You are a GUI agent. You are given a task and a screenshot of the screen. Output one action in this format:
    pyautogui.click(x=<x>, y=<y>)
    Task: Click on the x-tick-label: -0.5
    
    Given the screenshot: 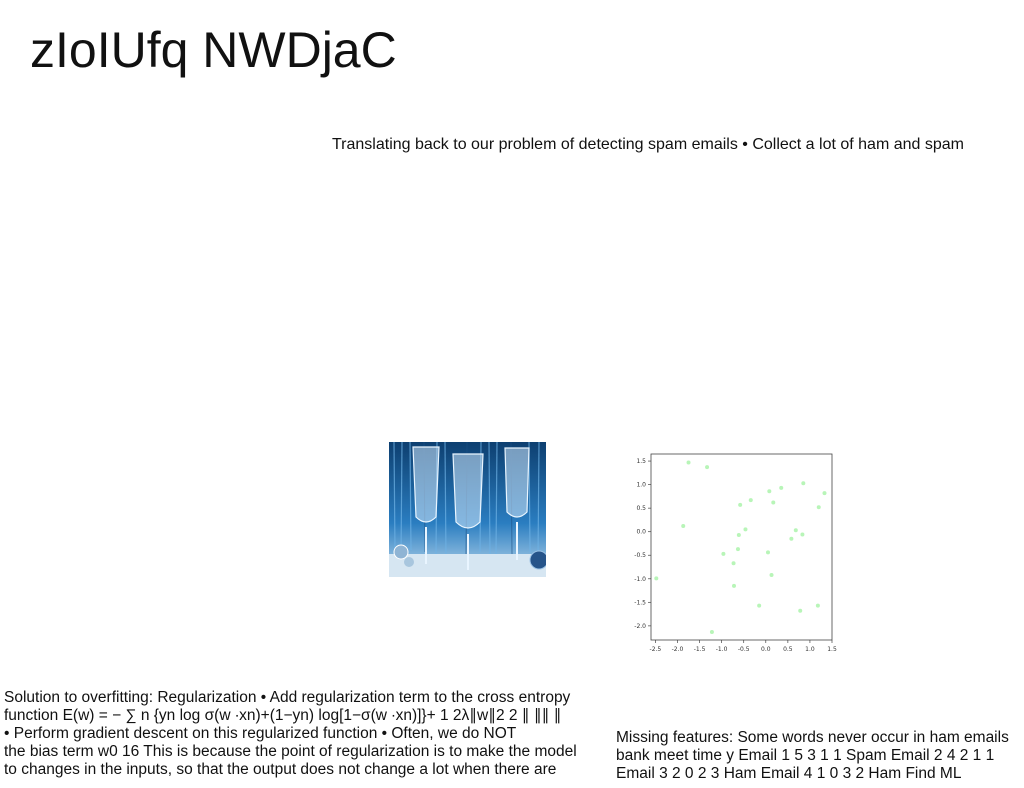 What is the action you would take?
    pyautogui.click(x=744, y=649)
    